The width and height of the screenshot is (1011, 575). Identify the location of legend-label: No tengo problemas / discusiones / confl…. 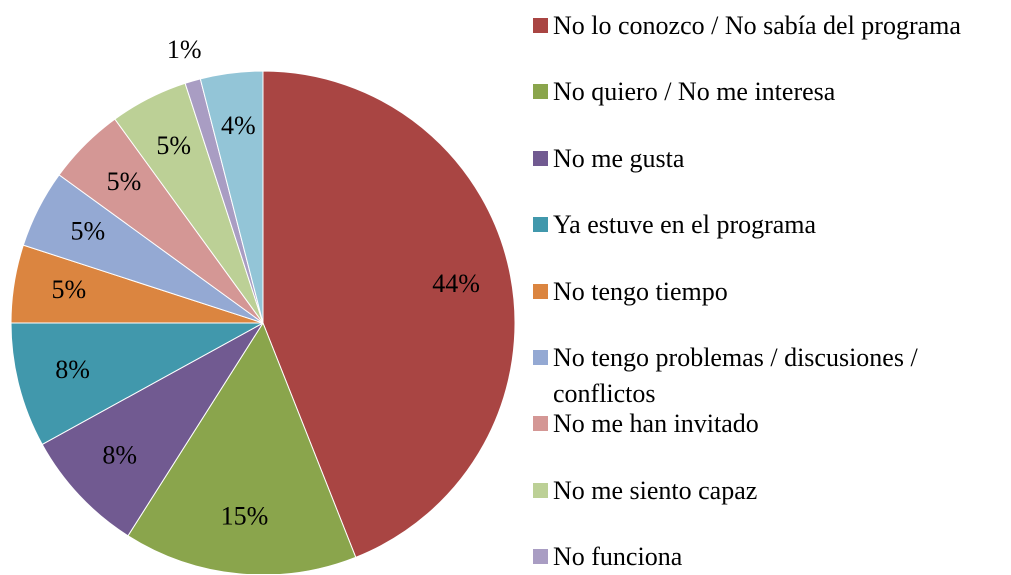
(735, 375).